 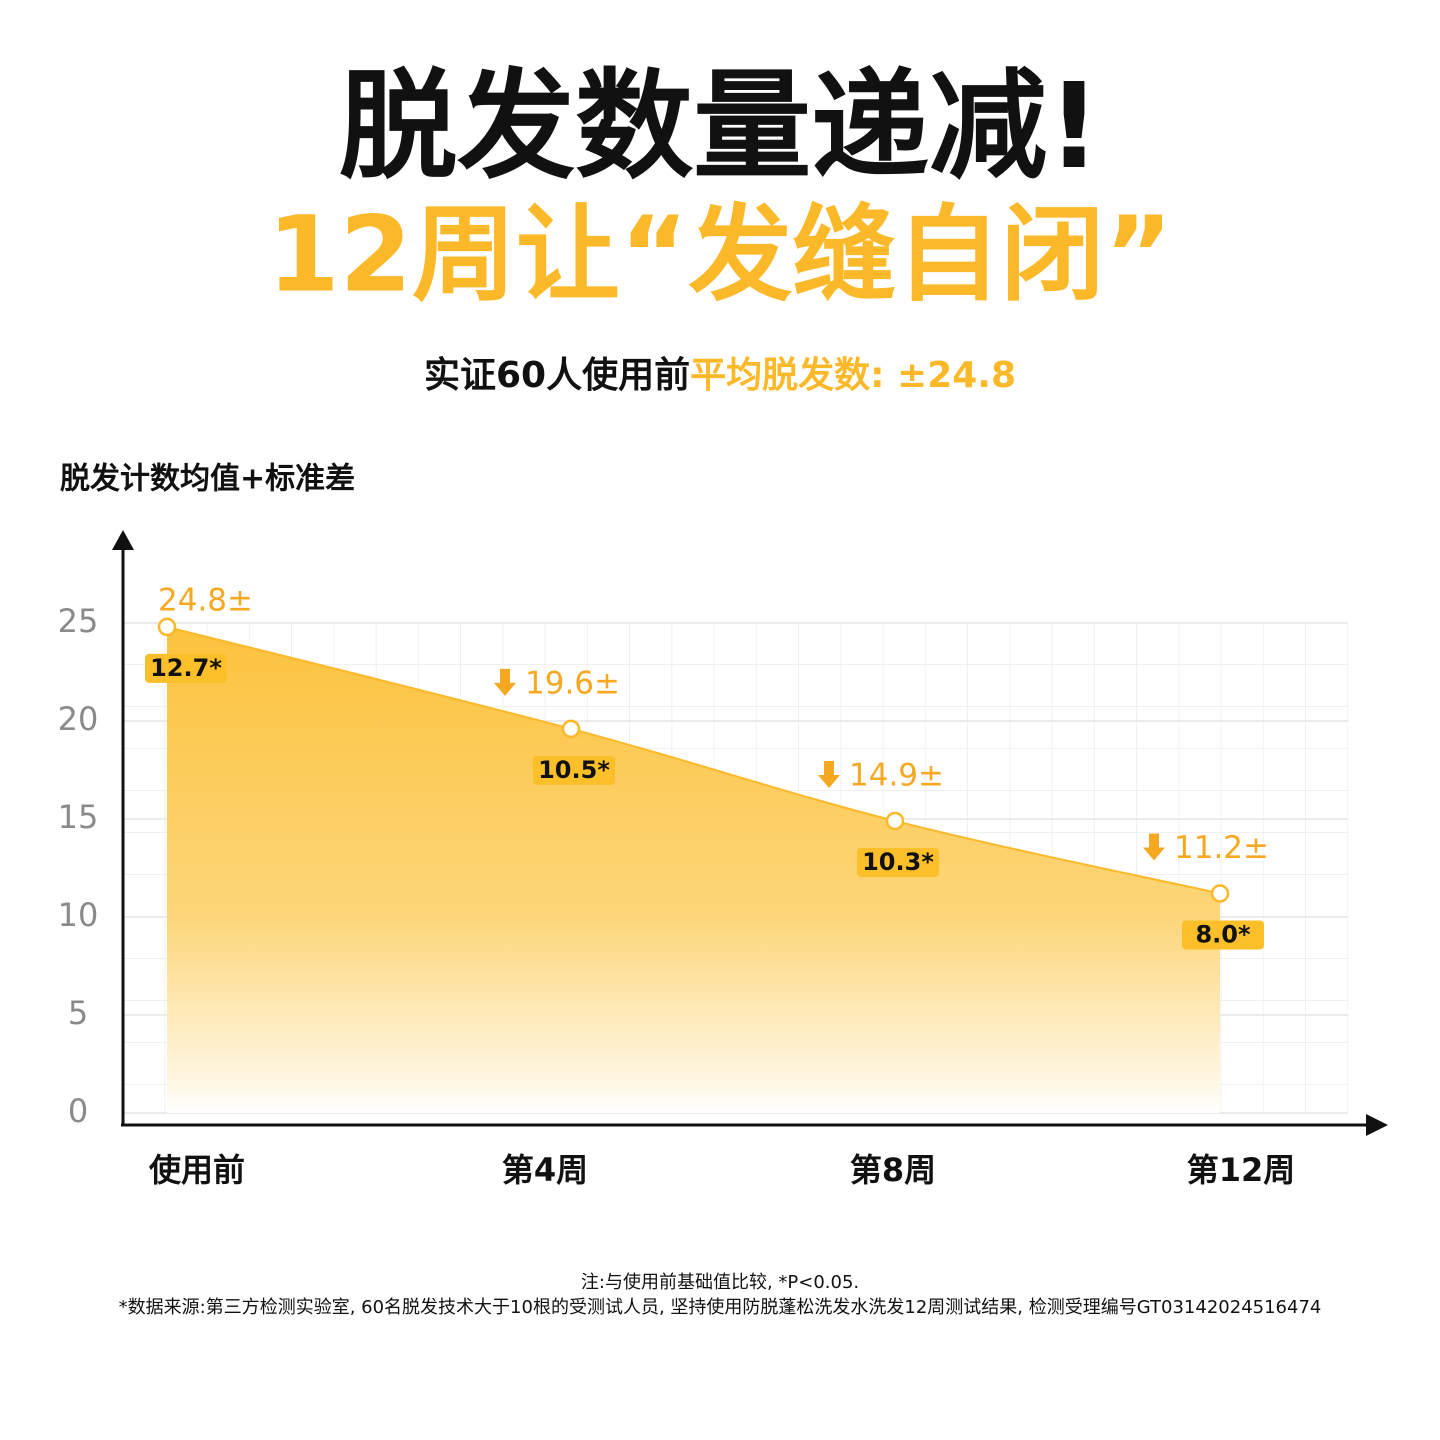 What do you see at coordinates (78, 915) in the screenshot?
I see `y-tick-label: 10` at bounding box center [78, 915].